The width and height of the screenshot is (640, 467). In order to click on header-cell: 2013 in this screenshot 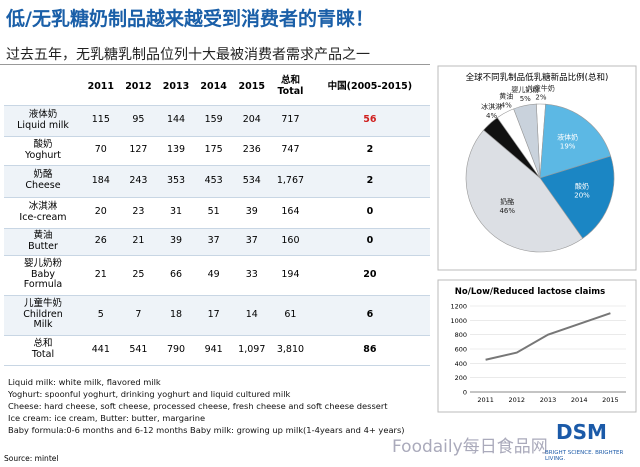, I will do `click(176, 88)`.